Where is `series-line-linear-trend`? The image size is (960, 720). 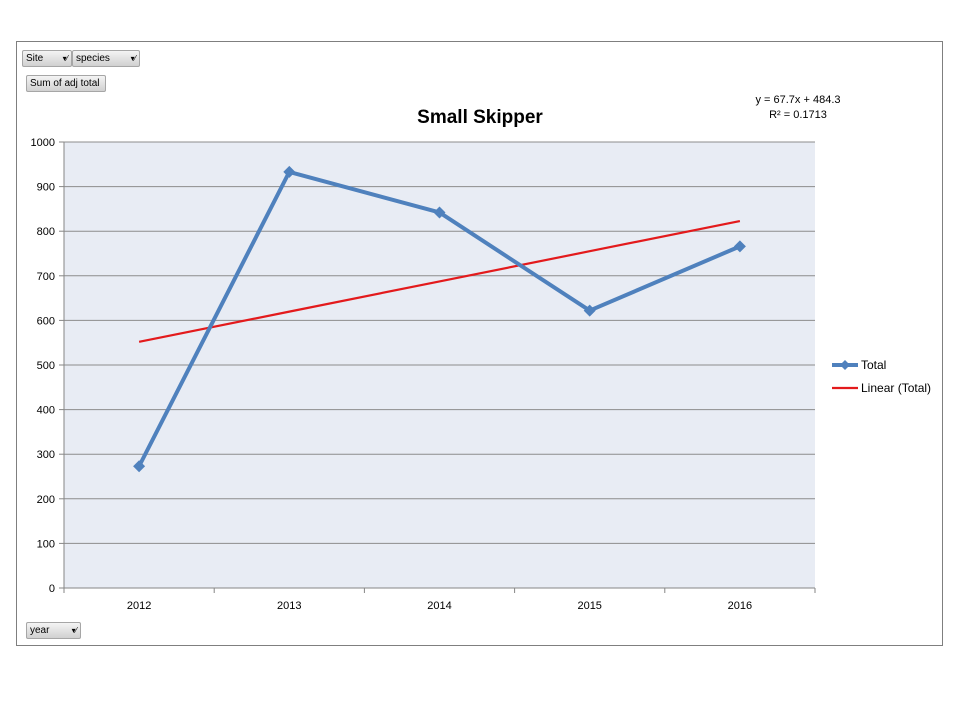
series-line-linear-trend is located at coordinates (439, 281).